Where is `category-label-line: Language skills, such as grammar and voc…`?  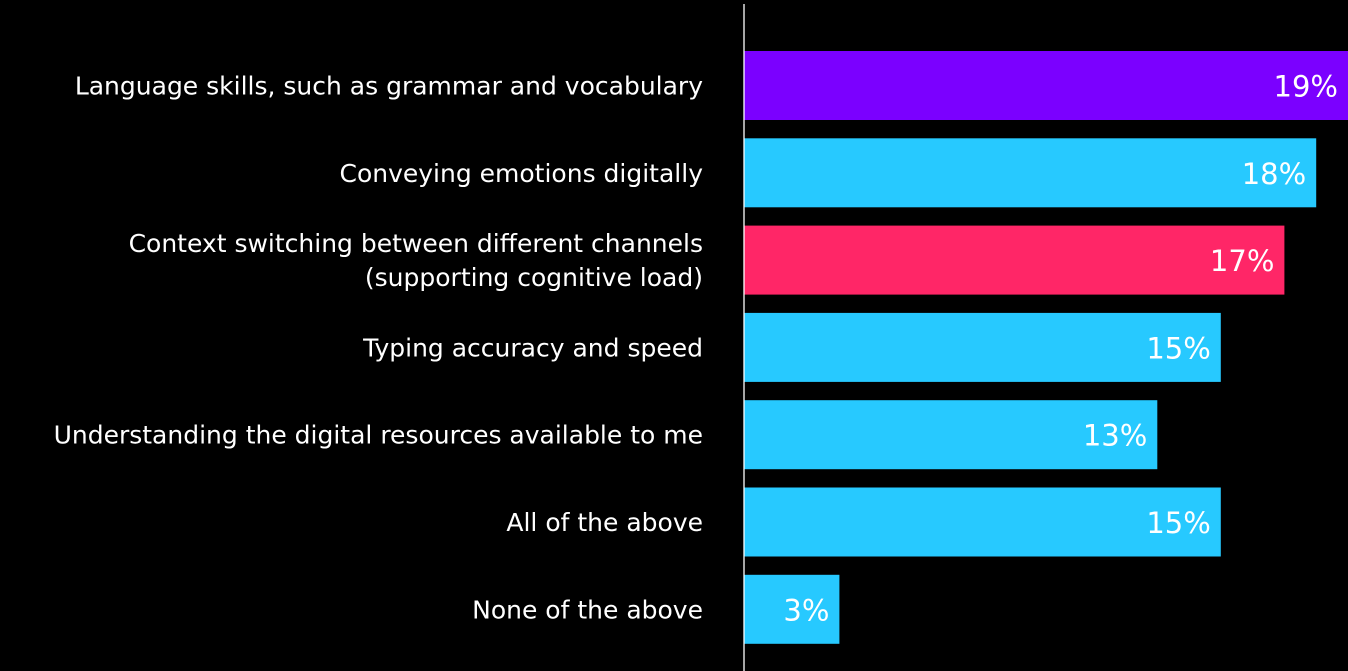 category-label-line: Language skills, such as grammar and voc… is located at coordinates (389, 86).